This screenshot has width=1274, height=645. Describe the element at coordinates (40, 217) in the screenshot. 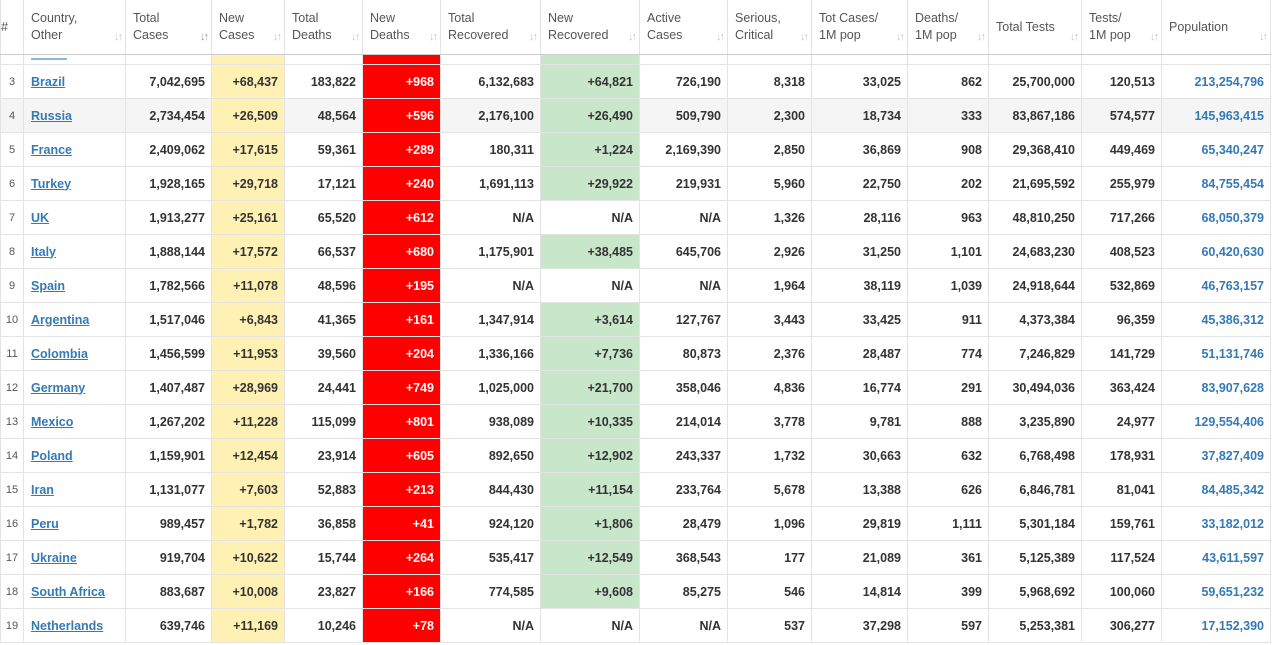

I see `country-link: UK` at that location.